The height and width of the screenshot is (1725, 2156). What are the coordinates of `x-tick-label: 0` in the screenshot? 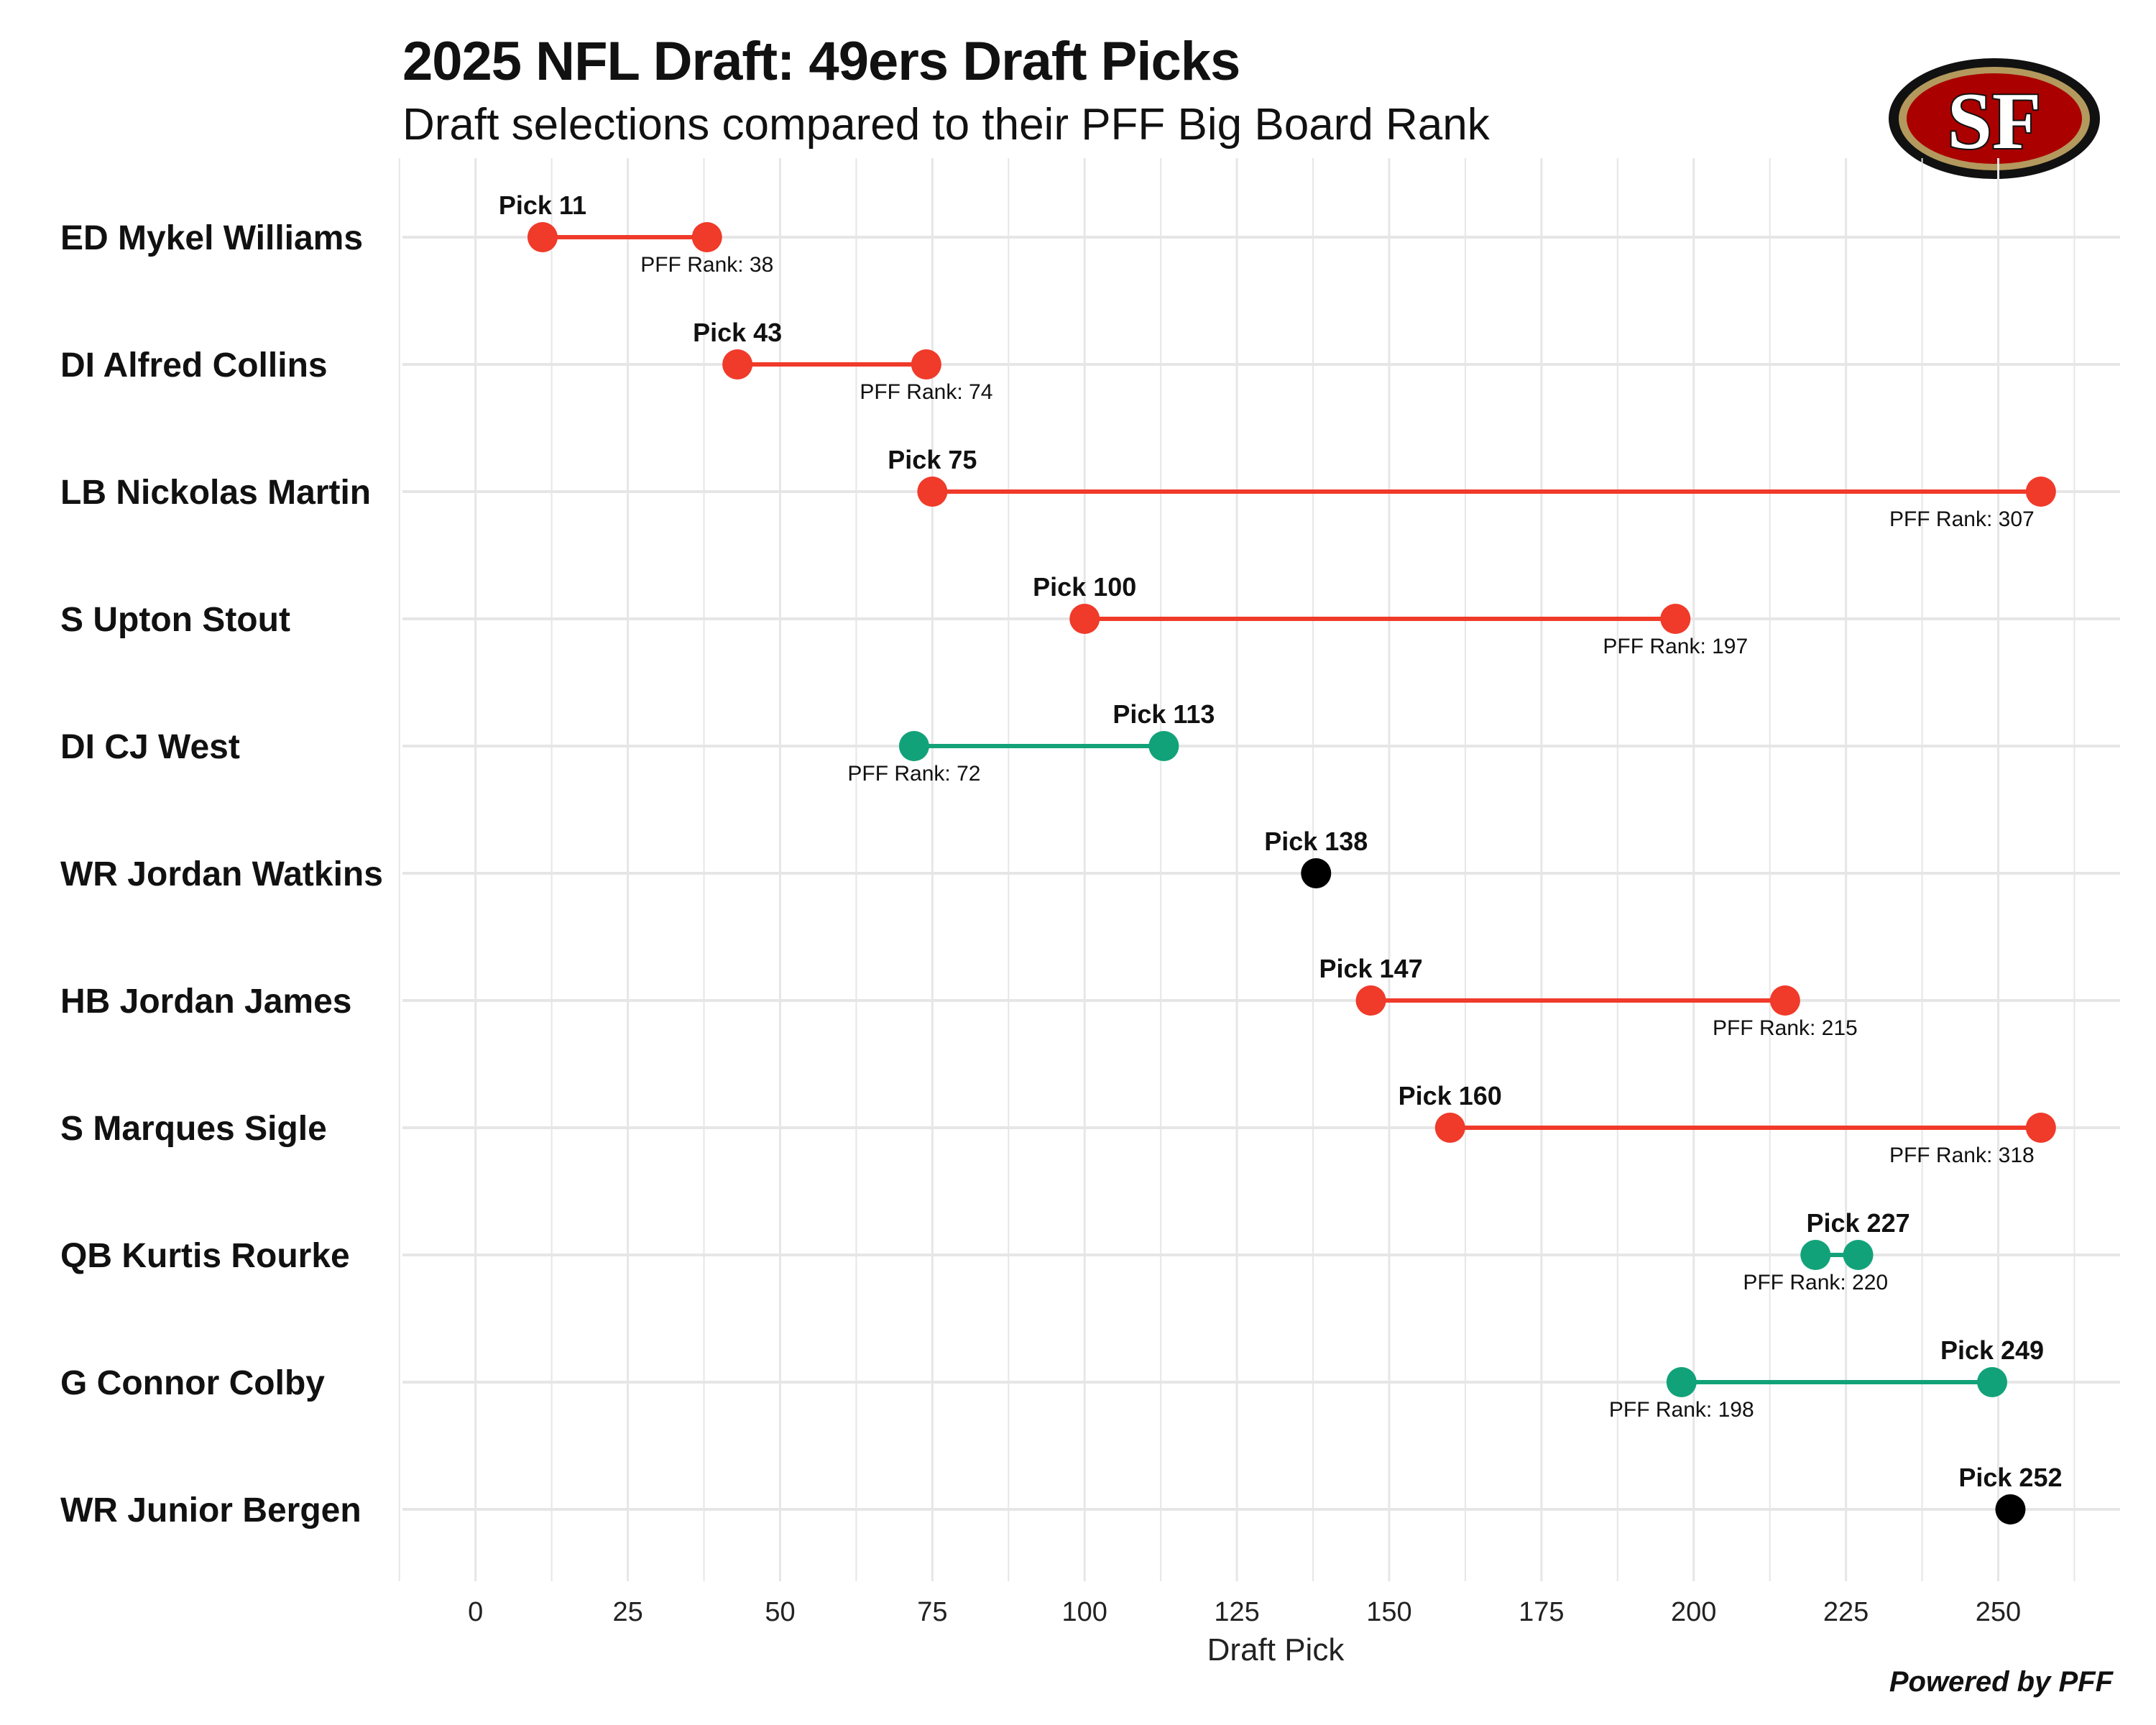 It's located at (475, 1612).